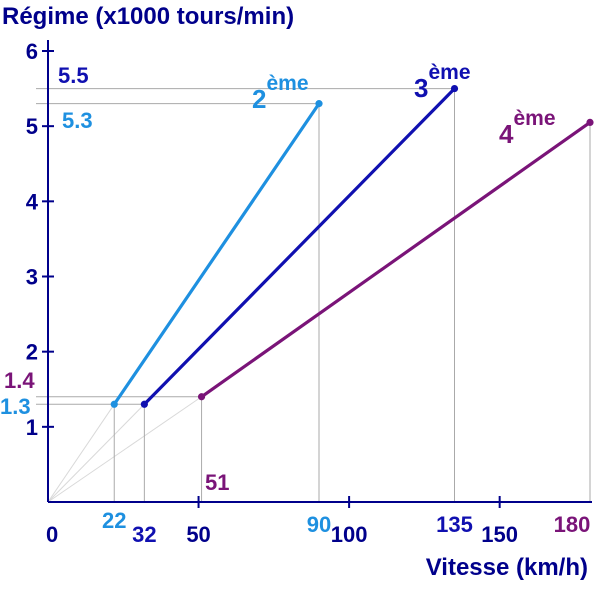 The height and width of the screenshot is (590, 595). I want to click on x-value-label: 180, so click(572, 524).